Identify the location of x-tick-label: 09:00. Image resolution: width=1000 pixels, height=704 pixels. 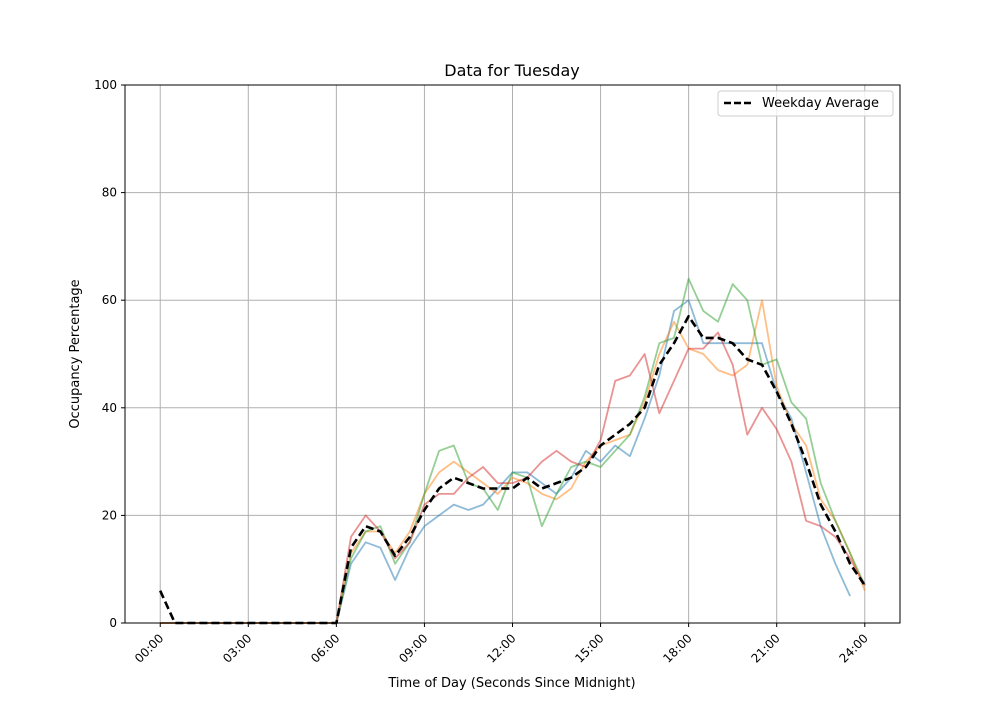
(413, 648).